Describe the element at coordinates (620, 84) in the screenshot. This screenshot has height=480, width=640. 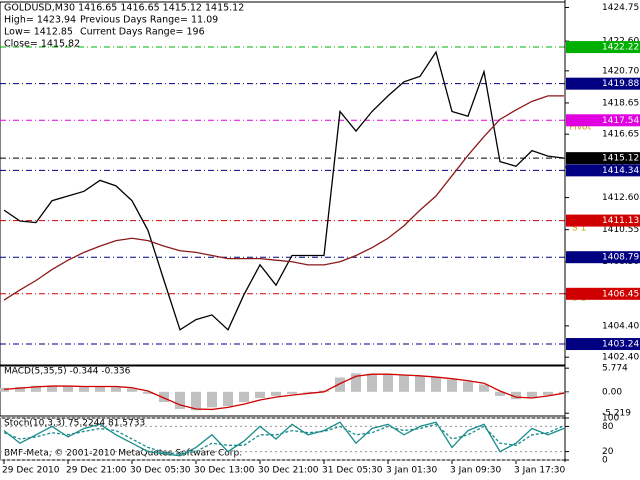
I see `level-label: 1419.88` at that location.